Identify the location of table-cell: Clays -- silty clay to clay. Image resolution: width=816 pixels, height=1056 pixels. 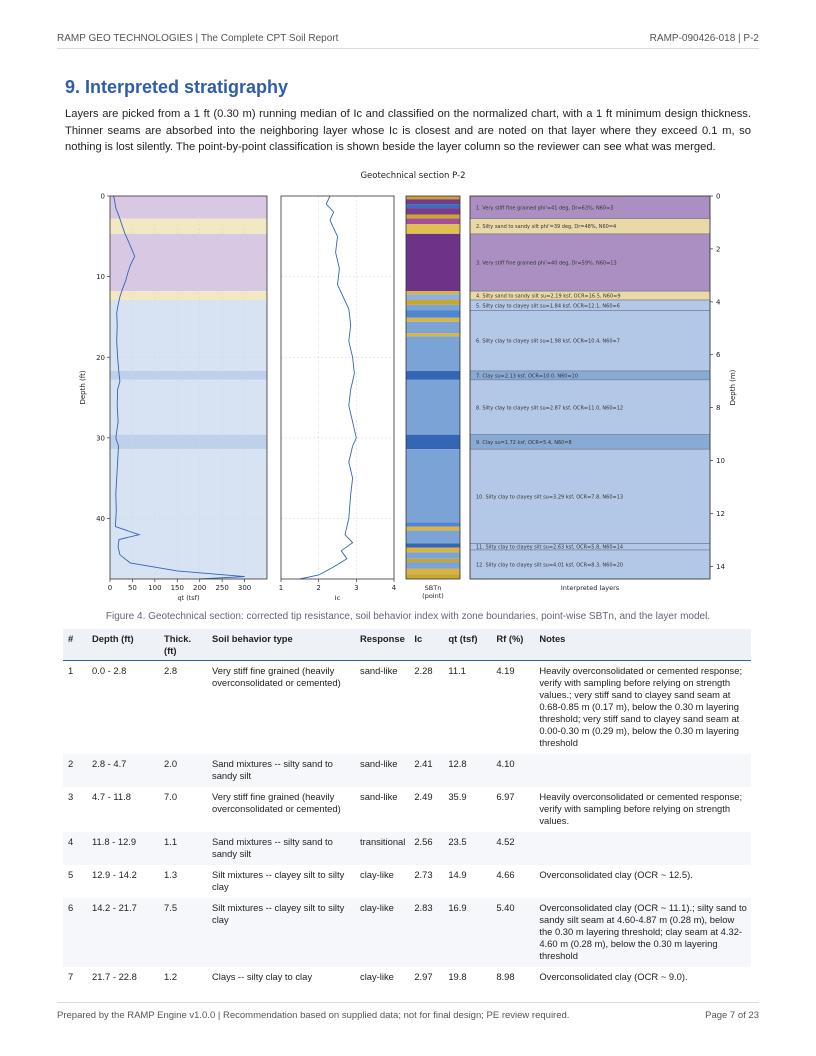
(262, 976).